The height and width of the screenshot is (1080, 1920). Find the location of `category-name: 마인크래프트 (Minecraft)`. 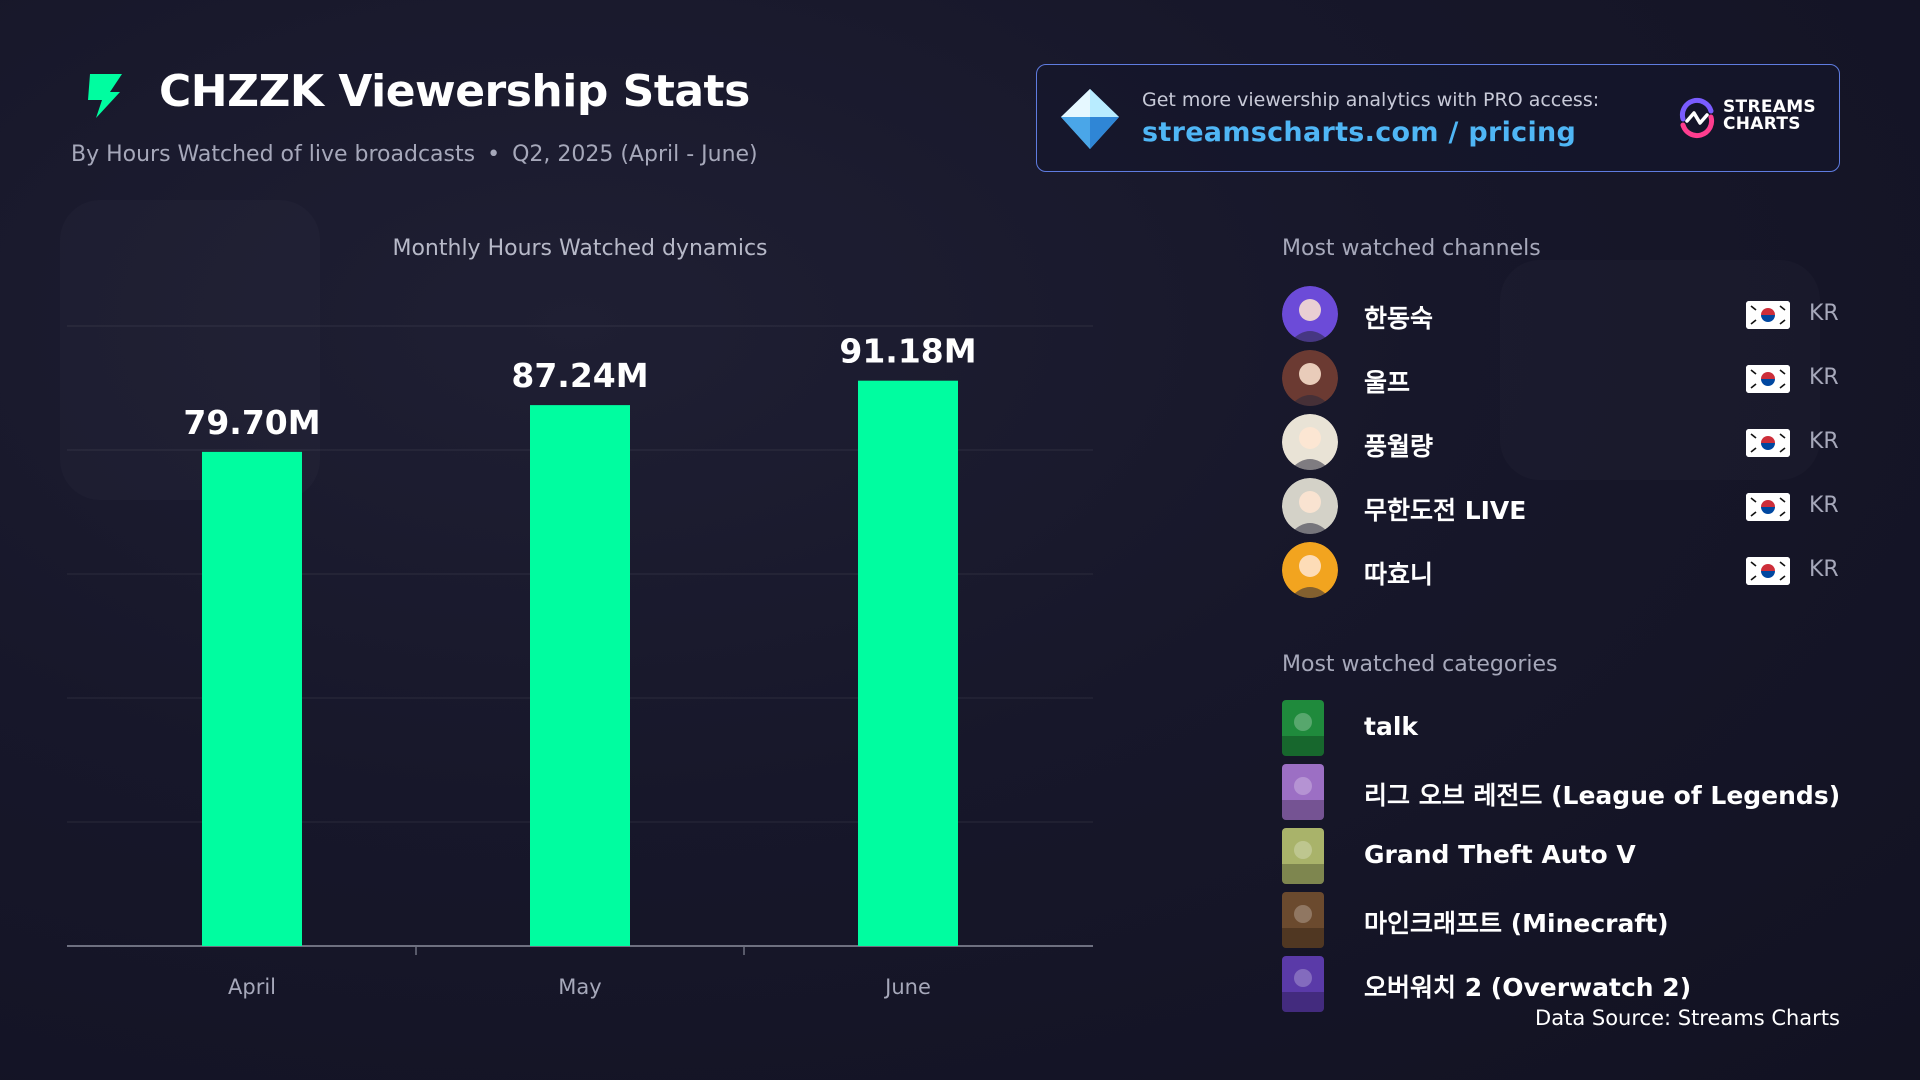

category-name: 마인크래프트 (Minecraft) is located at coordinates (1516, 923).